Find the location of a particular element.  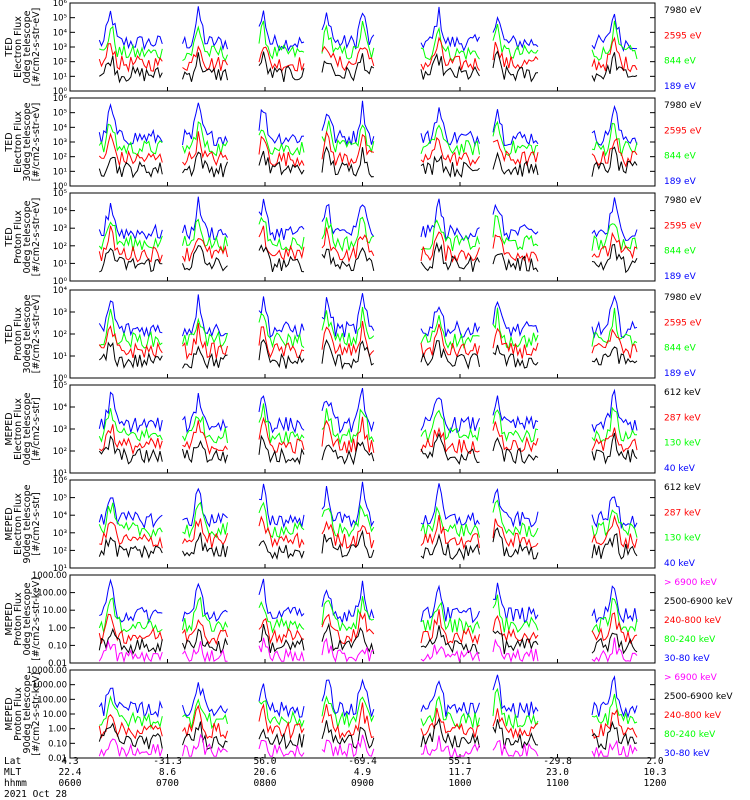

footer-mlt: 4.9 is located at coordinates (362, 772).